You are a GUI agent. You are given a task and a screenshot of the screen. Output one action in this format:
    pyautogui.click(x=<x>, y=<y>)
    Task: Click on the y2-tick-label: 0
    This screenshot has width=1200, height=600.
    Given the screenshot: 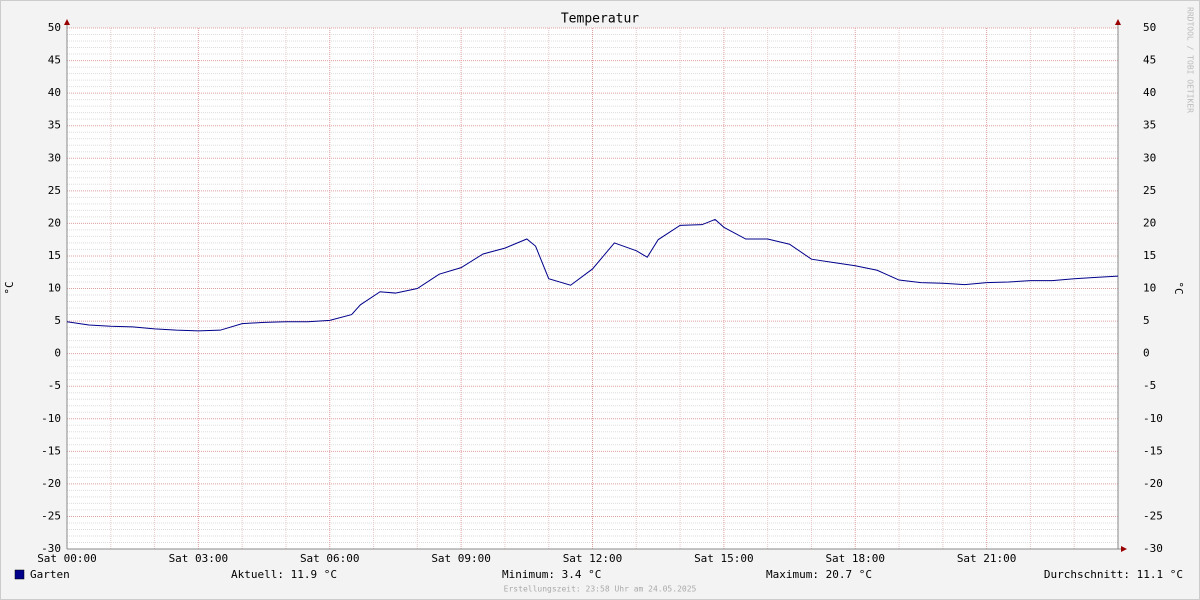 What is the action you would take?
    pyautogui.click(x=1146, y=353)
    